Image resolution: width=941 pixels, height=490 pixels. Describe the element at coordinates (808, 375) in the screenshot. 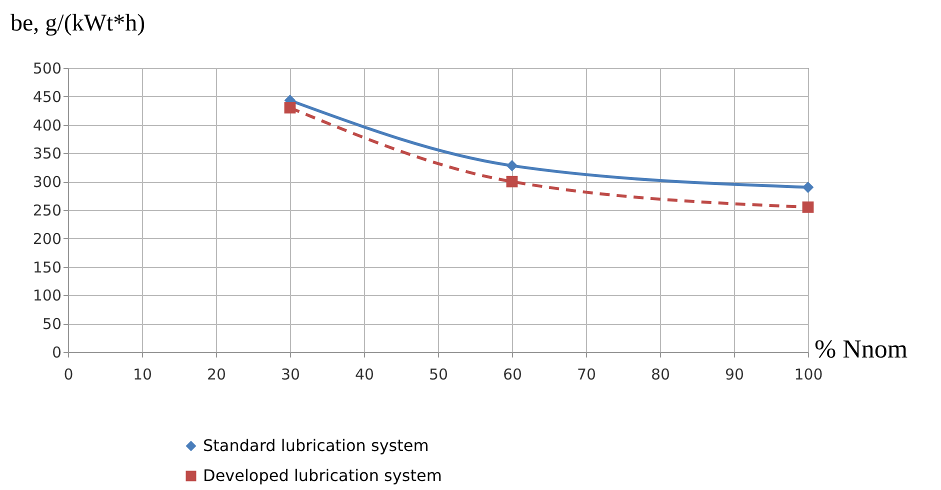

I see `x-tick-label: 100` at that location.